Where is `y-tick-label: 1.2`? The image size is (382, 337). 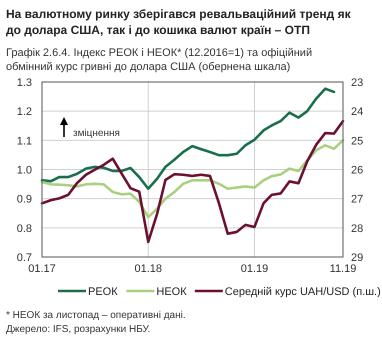 y-tick-label: 1.2 is located at coordinates (24, 112).